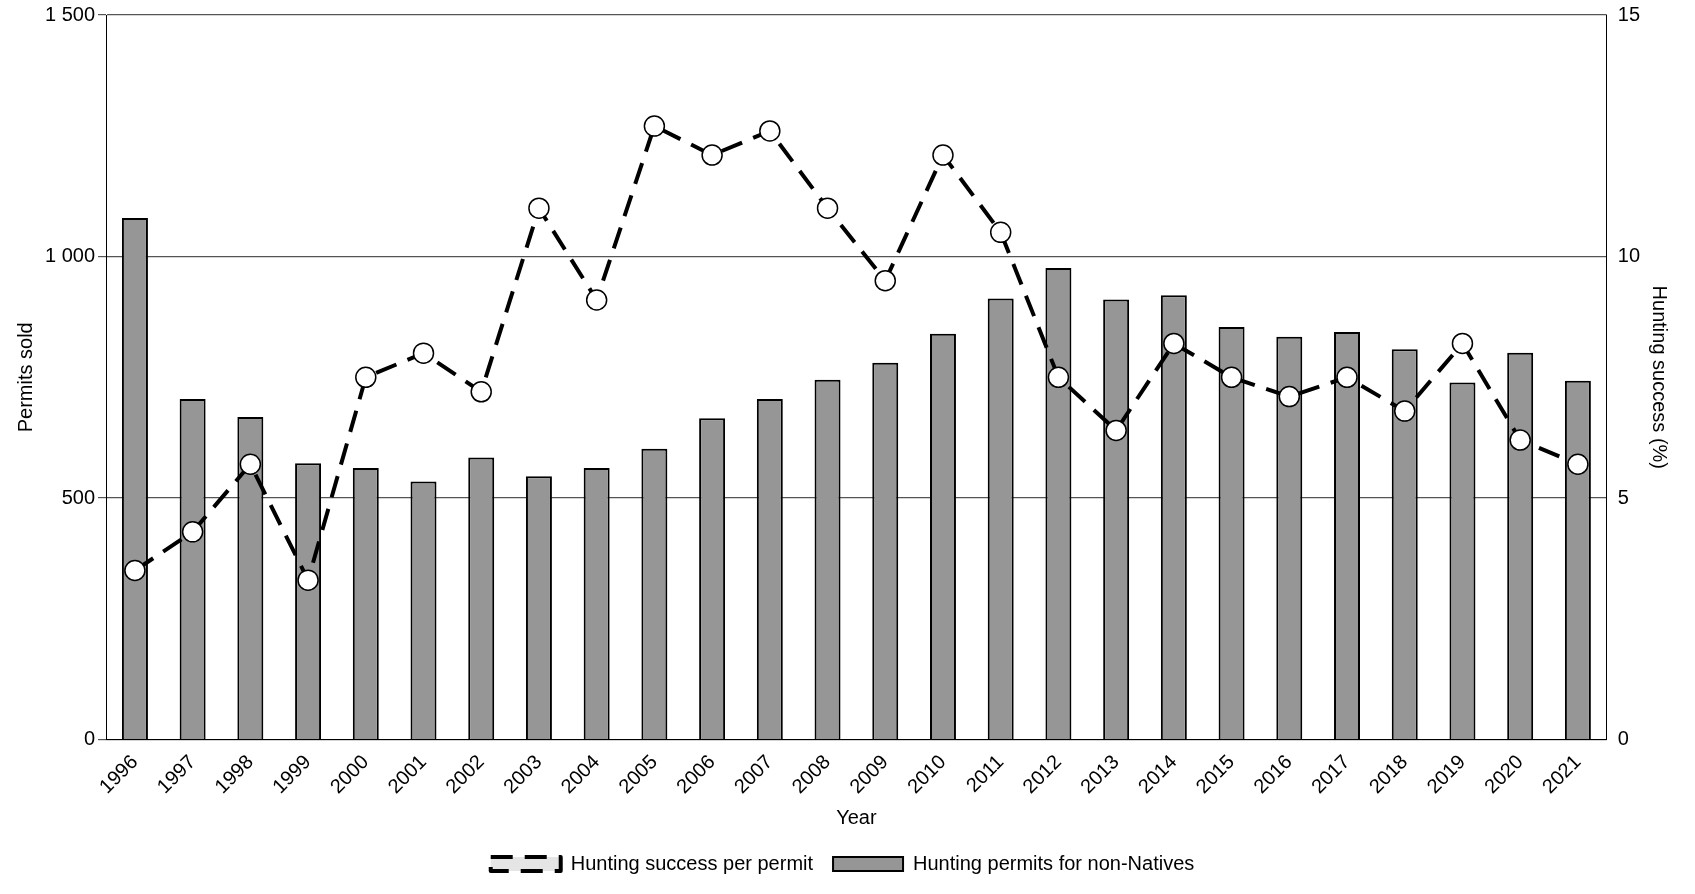  What do you see at coordinates (89, 738) in the screenshot?
I see `y-tick-label: 0` at bounding box center [89, 738].